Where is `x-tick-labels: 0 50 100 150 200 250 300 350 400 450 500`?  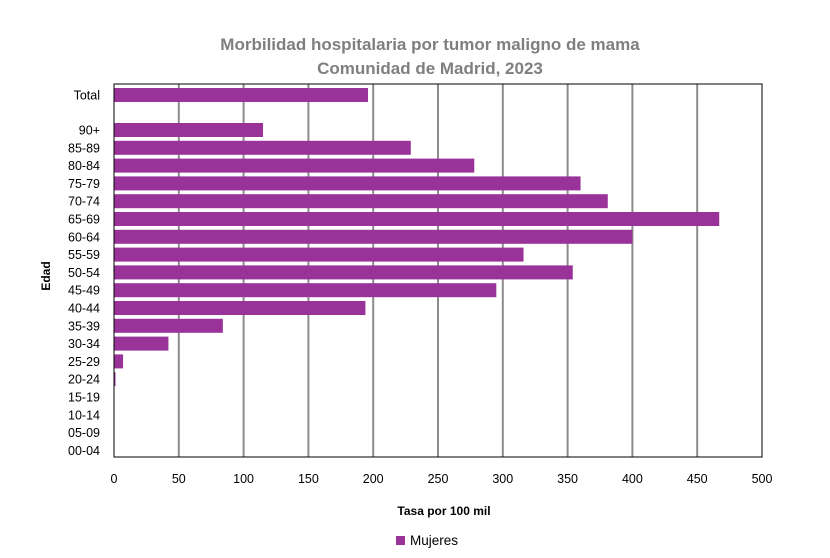
x-tick-labels: 0 50 100 150 200 250 300 350 400 450 500 is located at coordinates (442, 479).